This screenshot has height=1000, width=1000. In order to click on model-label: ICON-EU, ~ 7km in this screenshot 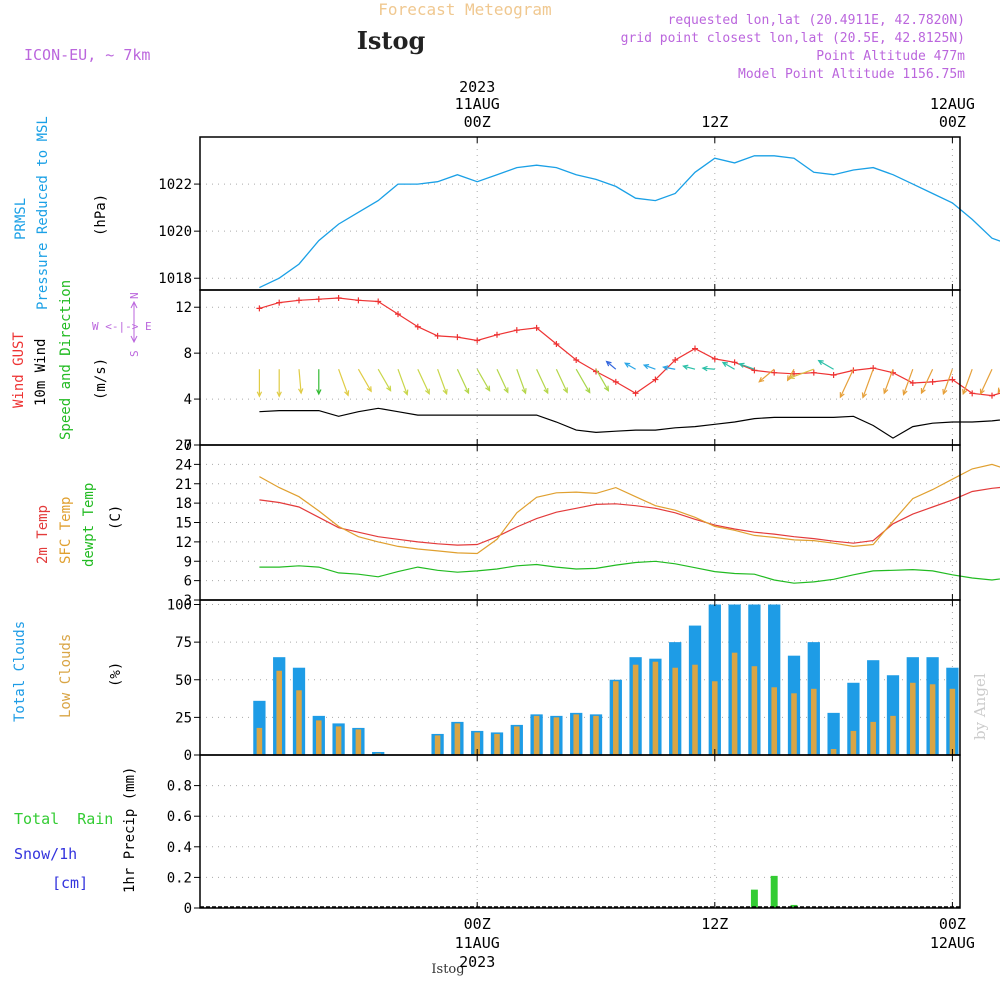, I will do `click(87, 55)`.